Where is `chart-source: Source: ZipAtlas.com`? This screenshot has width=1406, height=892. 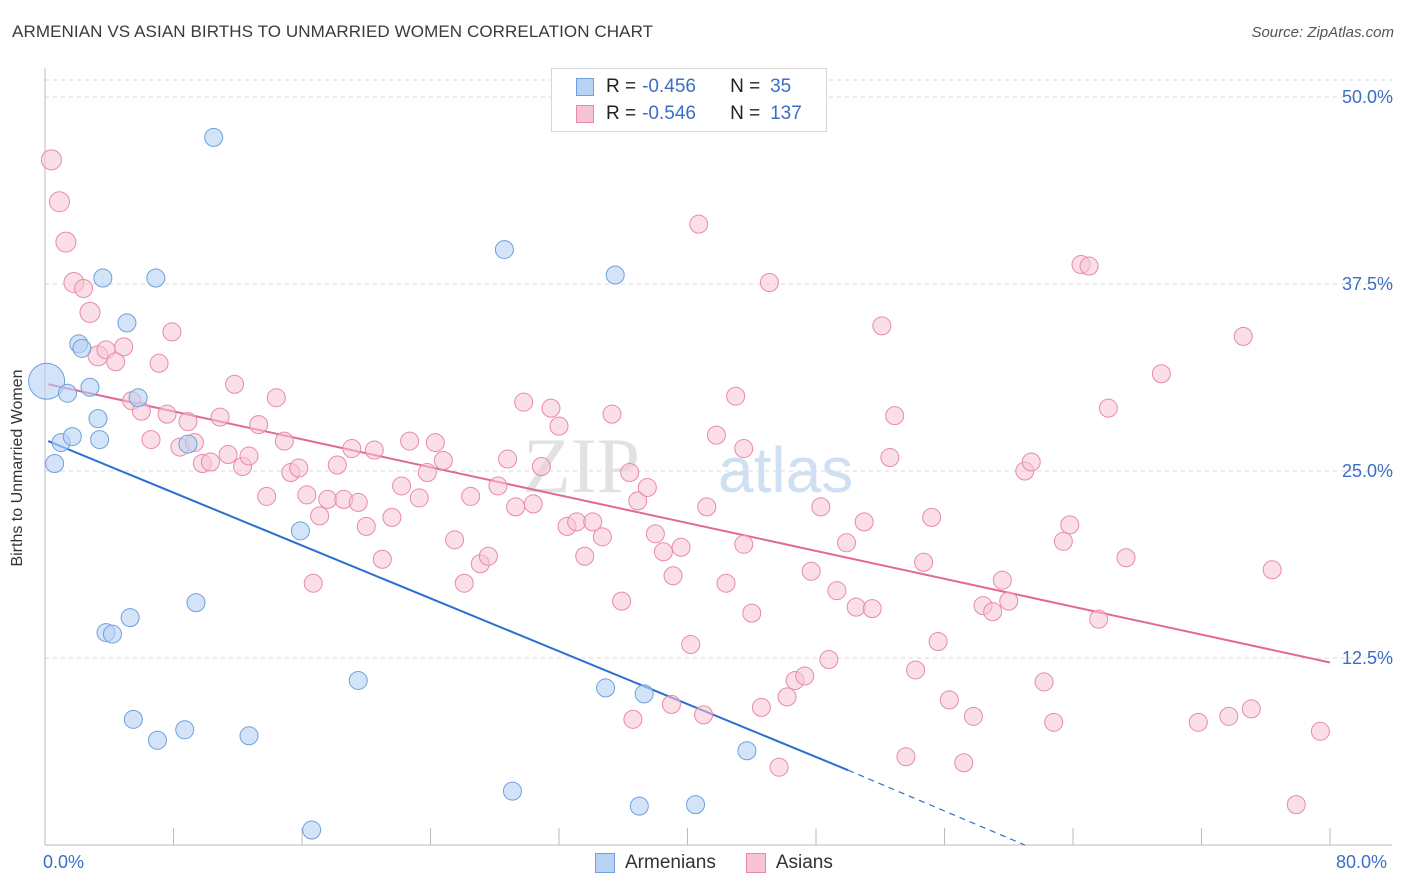 chart-source: Source: ZipAtlas.com is located at coordinates (1322, 32).